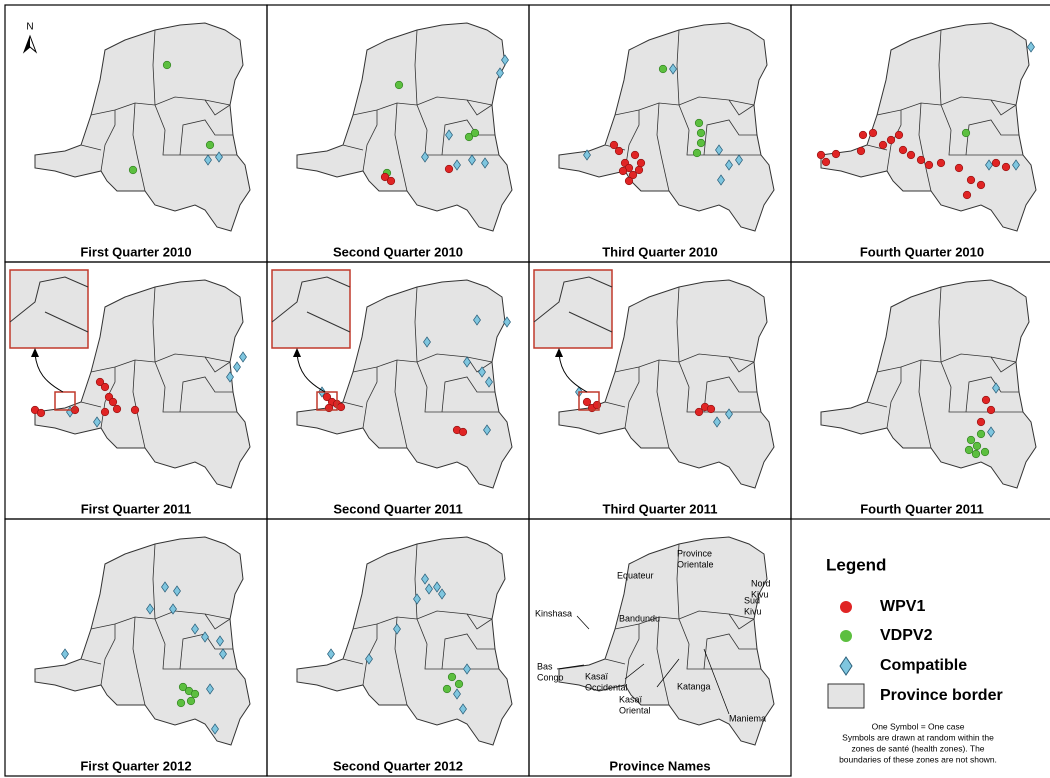 The image size is (1050, 778). Describe the element at coordinates (29, 27) in the screenshot. I see `north-label: N` at that location.